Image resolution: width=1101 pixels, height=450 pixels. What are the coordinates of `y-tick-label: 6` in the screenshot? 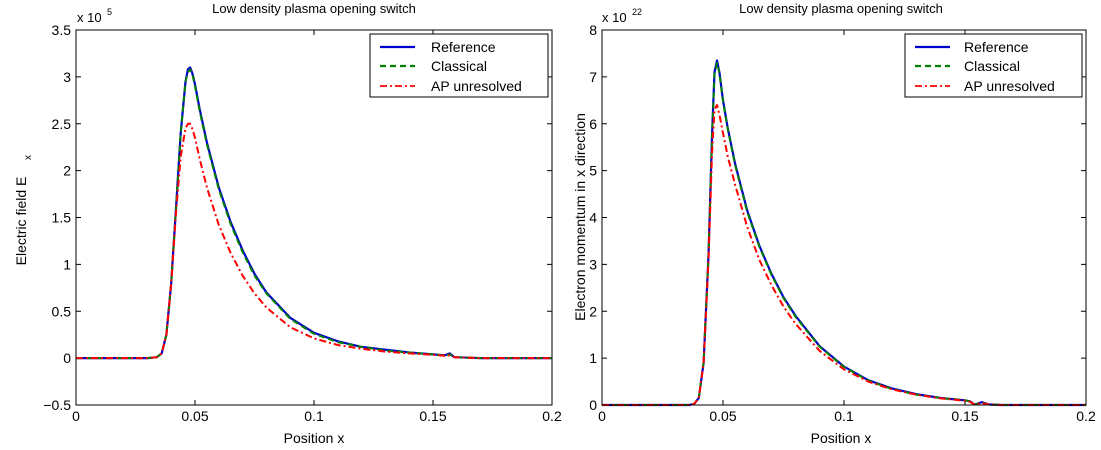 It's located at (593, 124).